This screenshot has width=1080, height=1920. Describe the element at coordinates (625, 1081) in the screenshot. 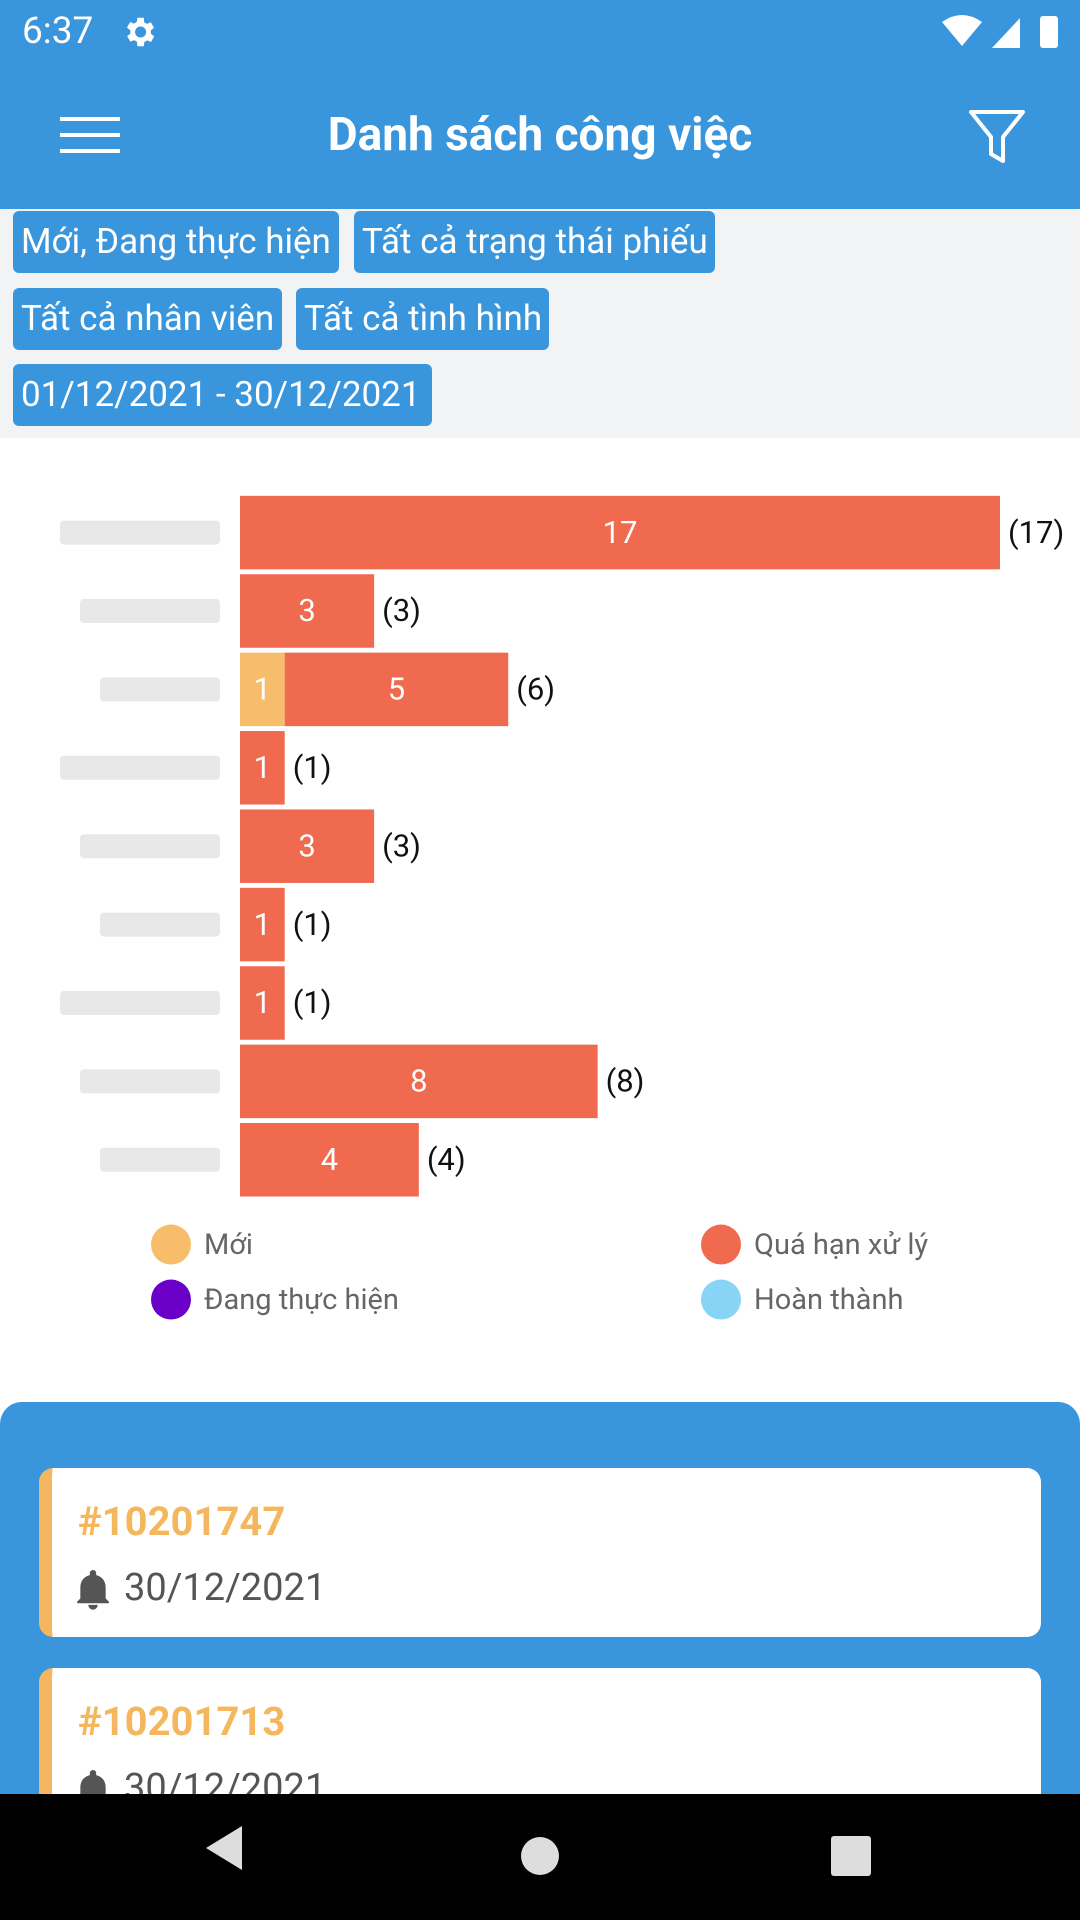

I see `bar-total-label: (8)` at that location.